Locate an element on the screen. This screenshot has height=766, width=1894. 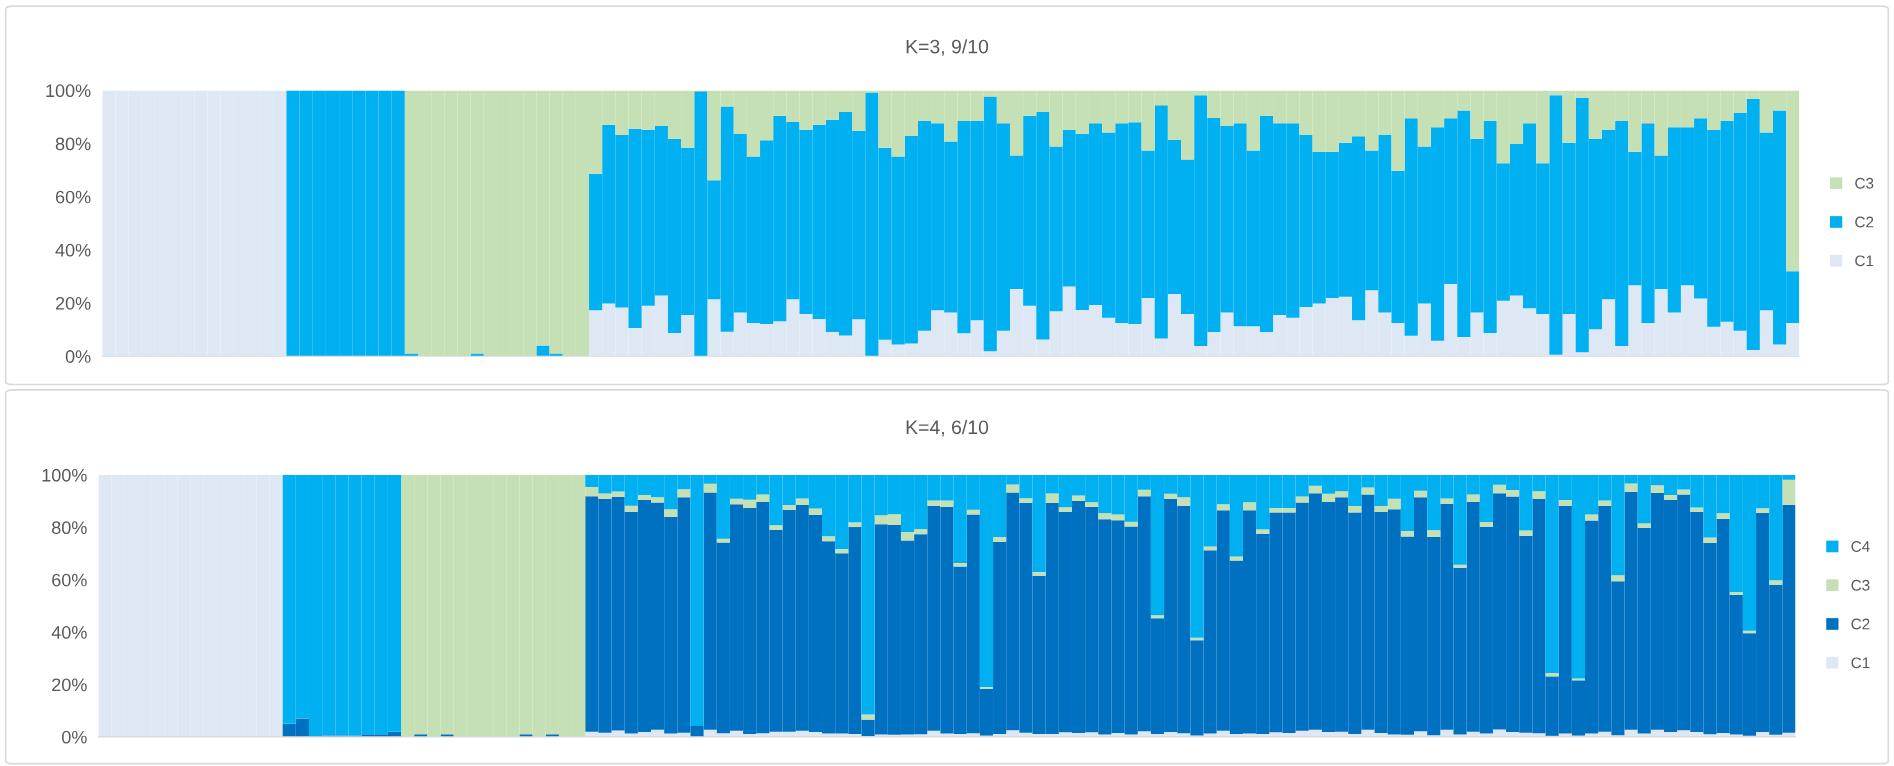
legend-label: C4 is located at coordinates (1860, 546).